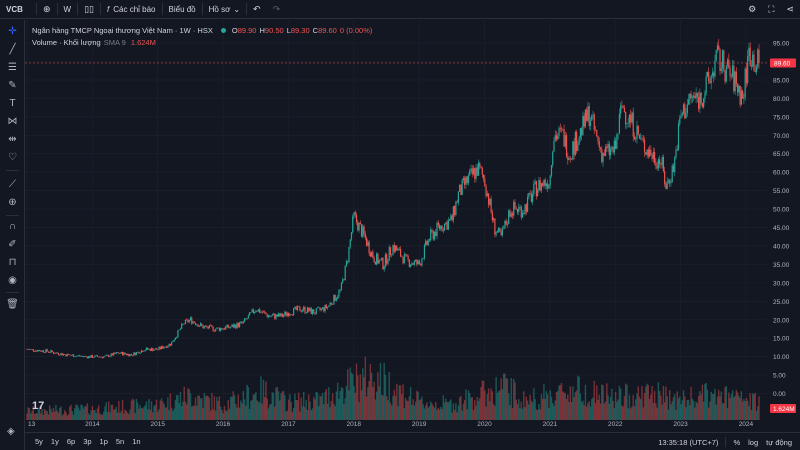 The width and height of the screenshot is (800, 450). Describe the element at coordinates (12, 31) in the screenshot. I see `crosshair-tool: ✛` at that location.